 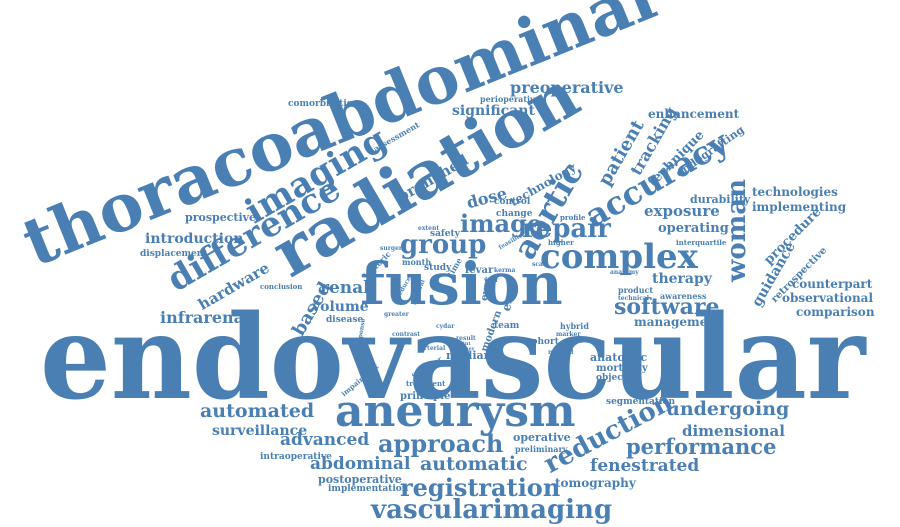 I want to click on word-infrarenal: infrarenal, so click(x=205, y=317).